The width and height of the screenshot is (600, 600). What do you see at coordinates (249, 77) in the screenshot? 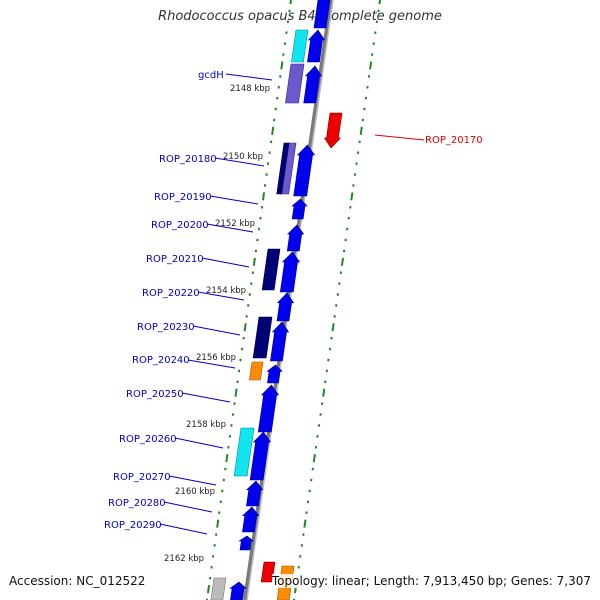
I see `leader-line-gcdh` at bounding box center [249, 77].